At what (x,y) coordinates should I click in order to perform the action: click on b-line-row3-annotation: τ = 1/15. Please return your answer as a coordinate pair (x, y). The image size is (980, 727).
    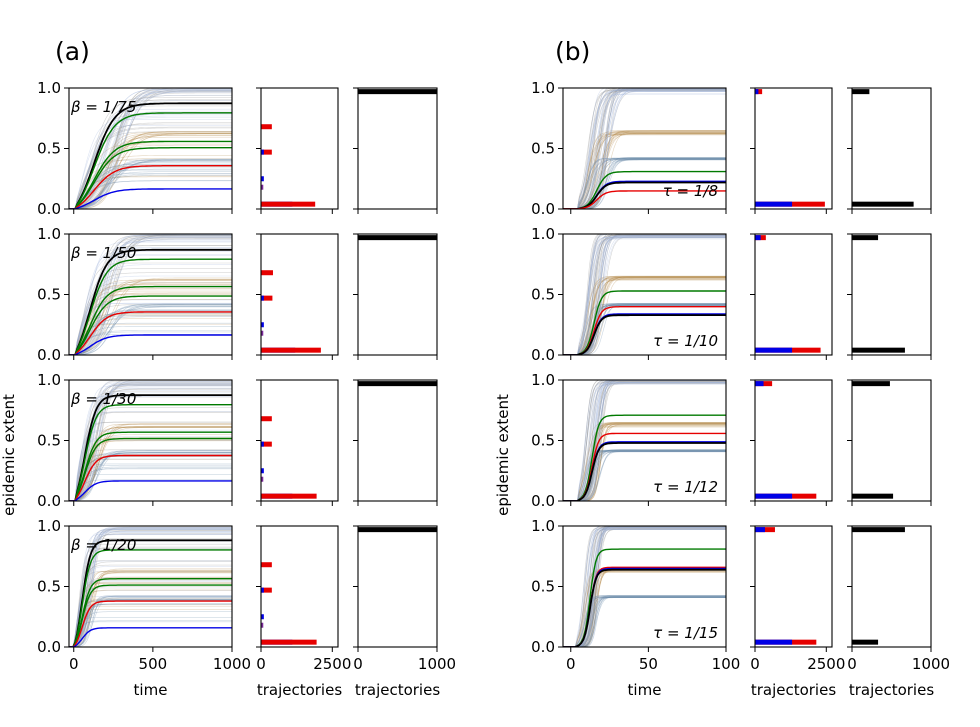
    Looking at the image, I should click on (685, 633).